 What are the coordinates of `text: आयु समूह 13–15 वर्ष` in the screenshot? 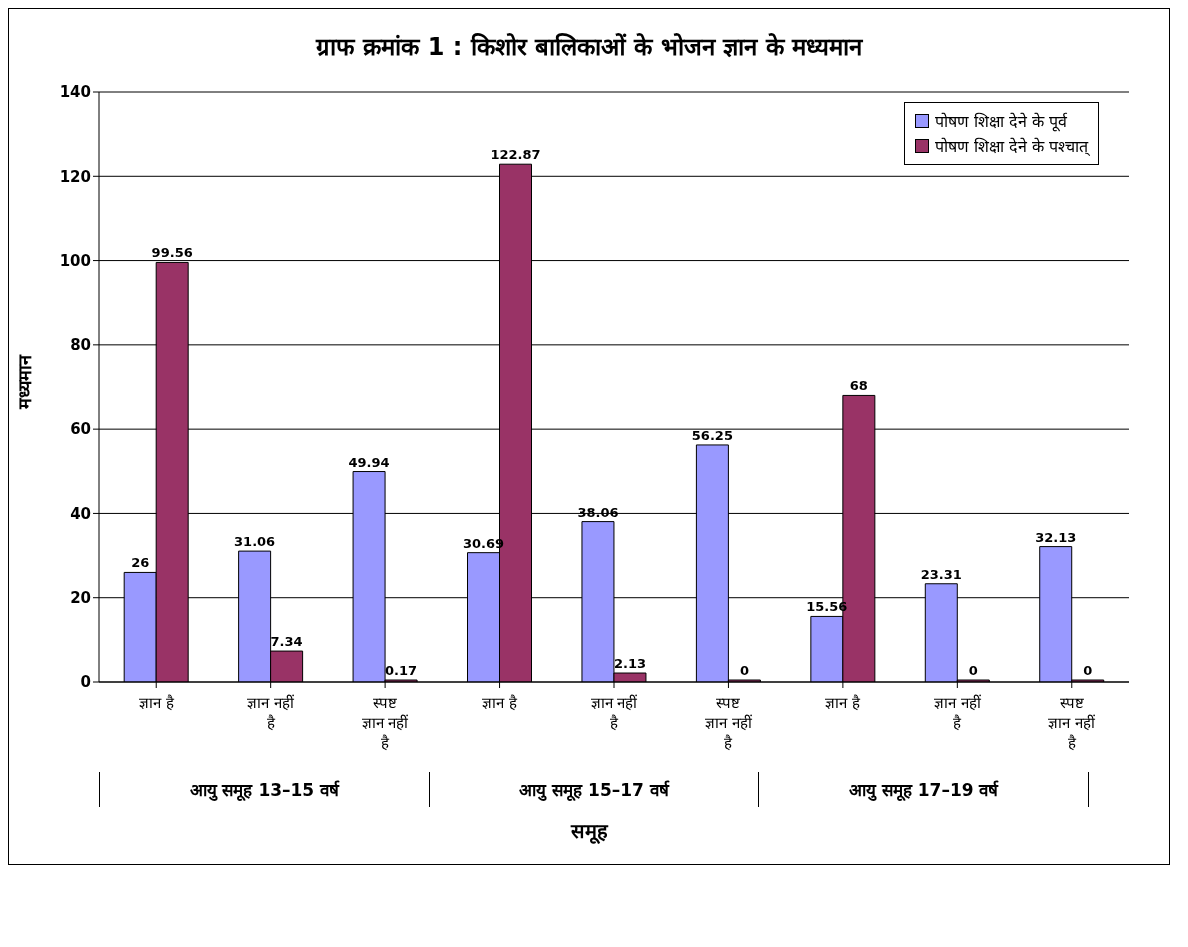 It's located at (264, 789).